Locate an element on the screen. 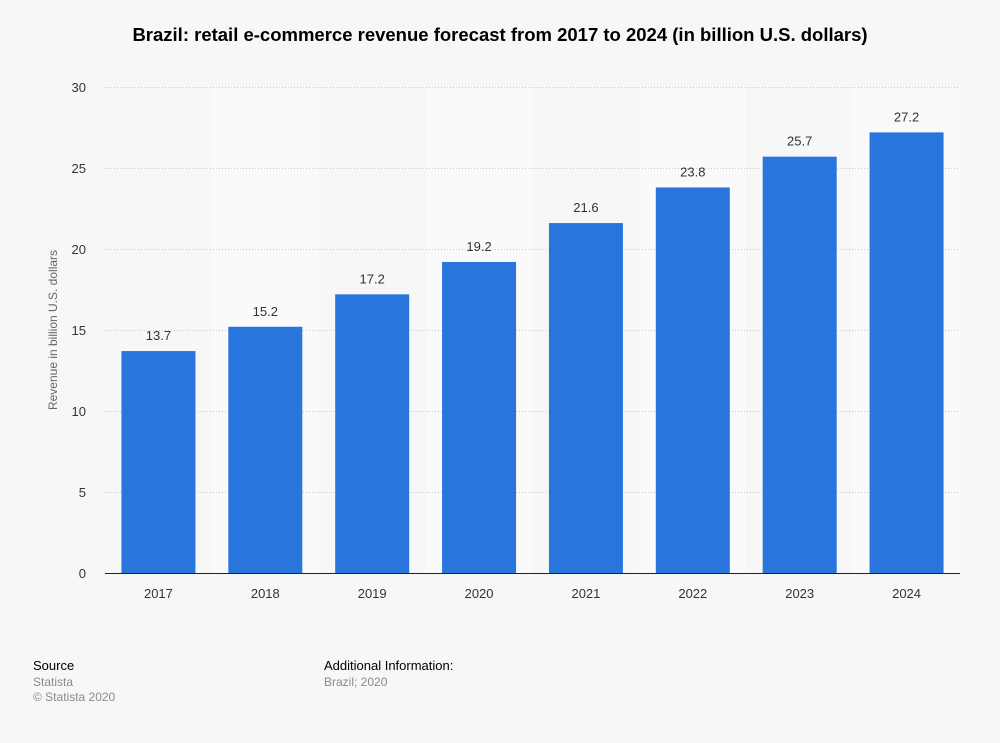  data-label: 21.6 is located at coordinates (585, 207).